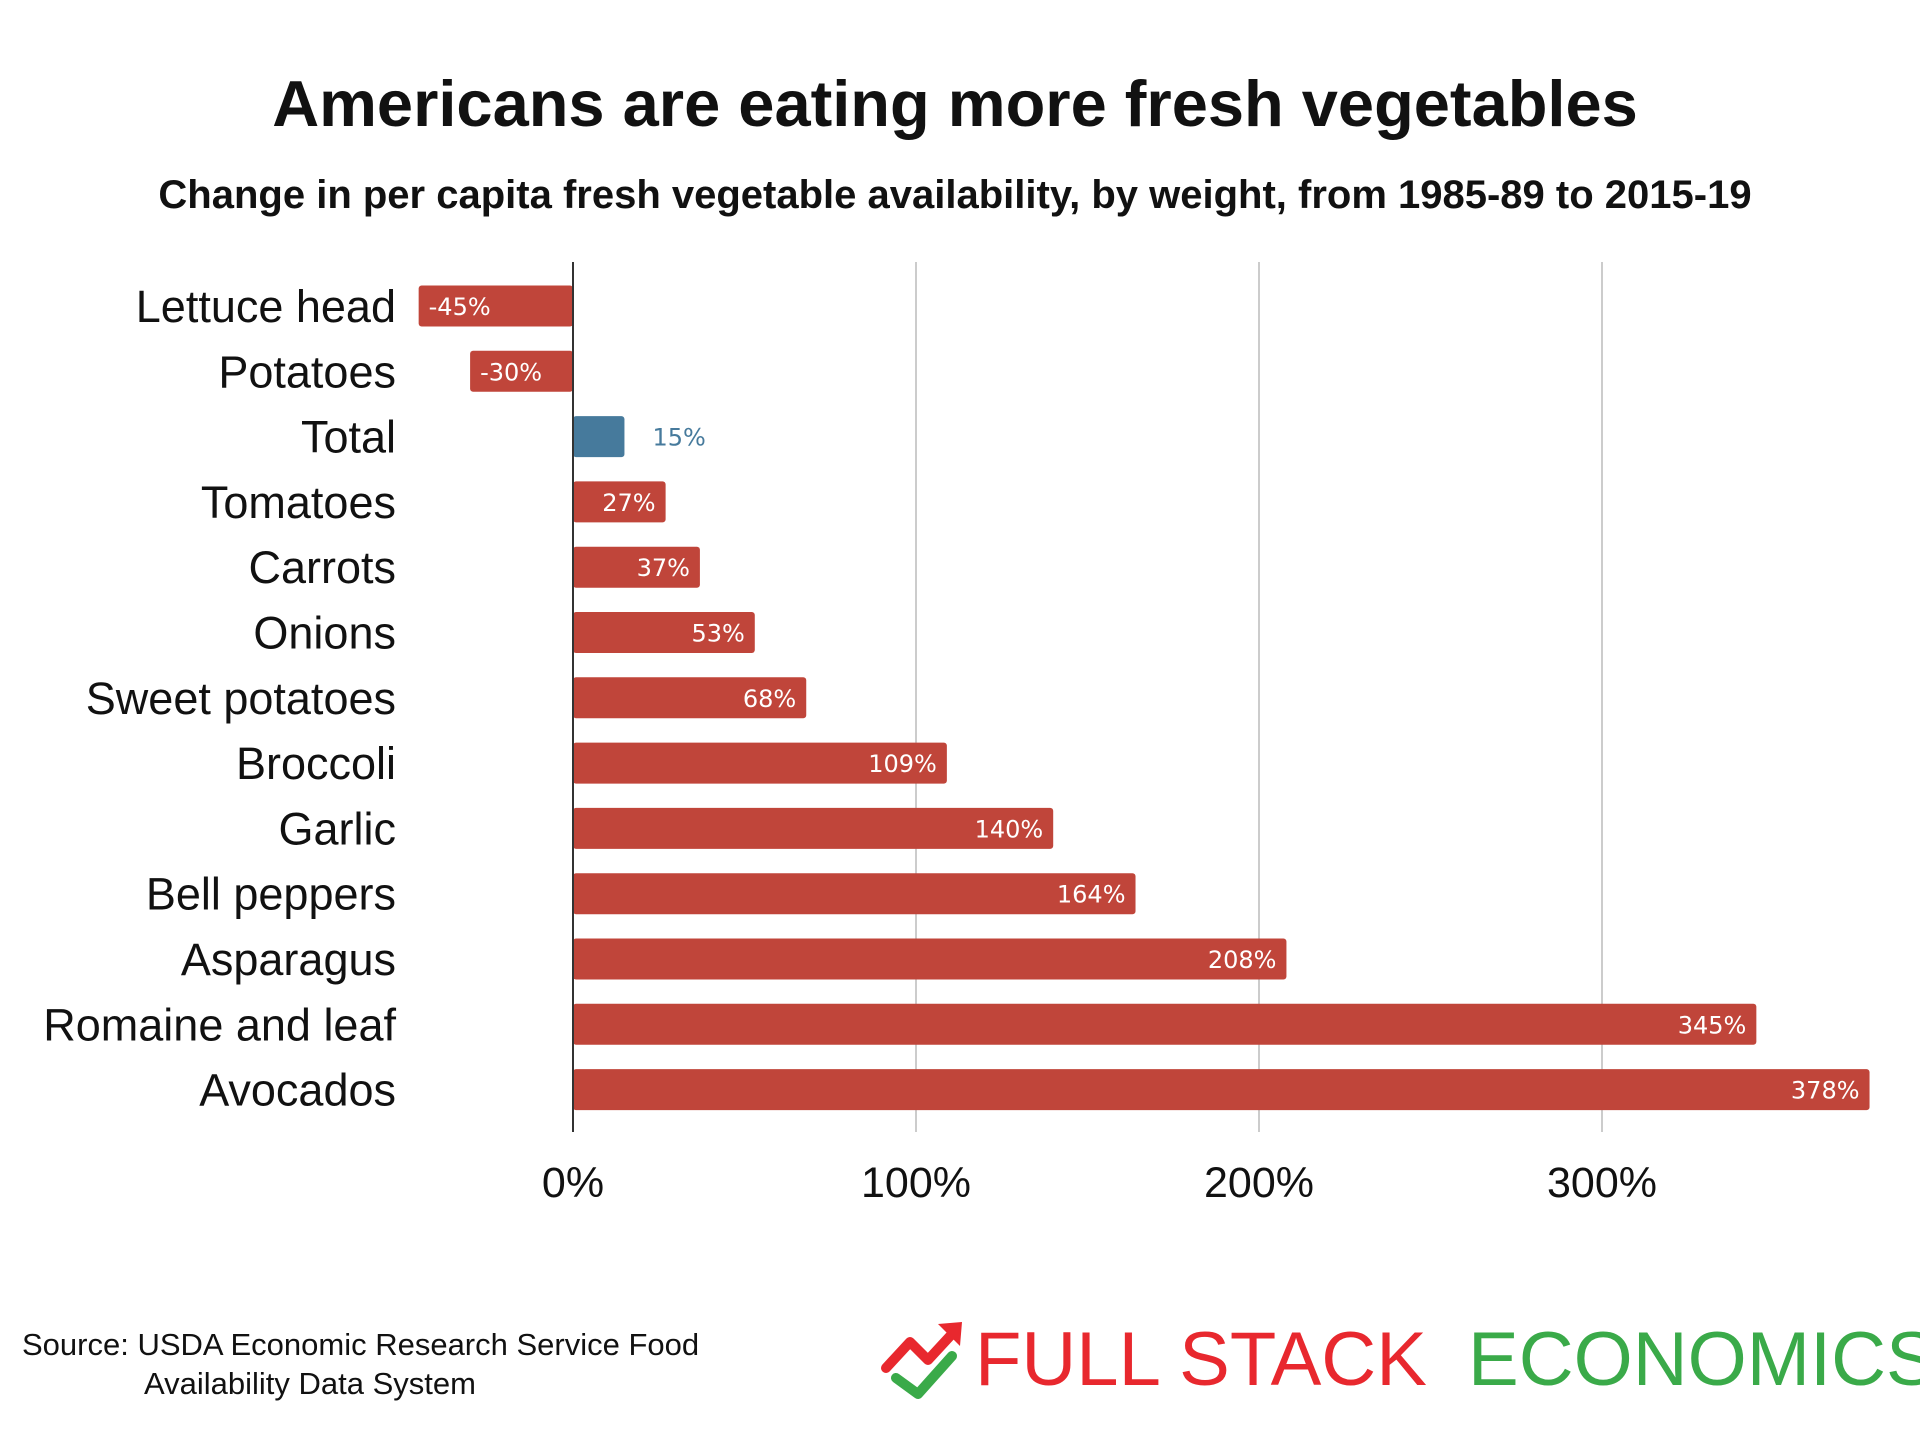 Image resolution: width=1920 pixels, height=1440 pixels. I want to click on value-label: -30%, so click(511, 372).